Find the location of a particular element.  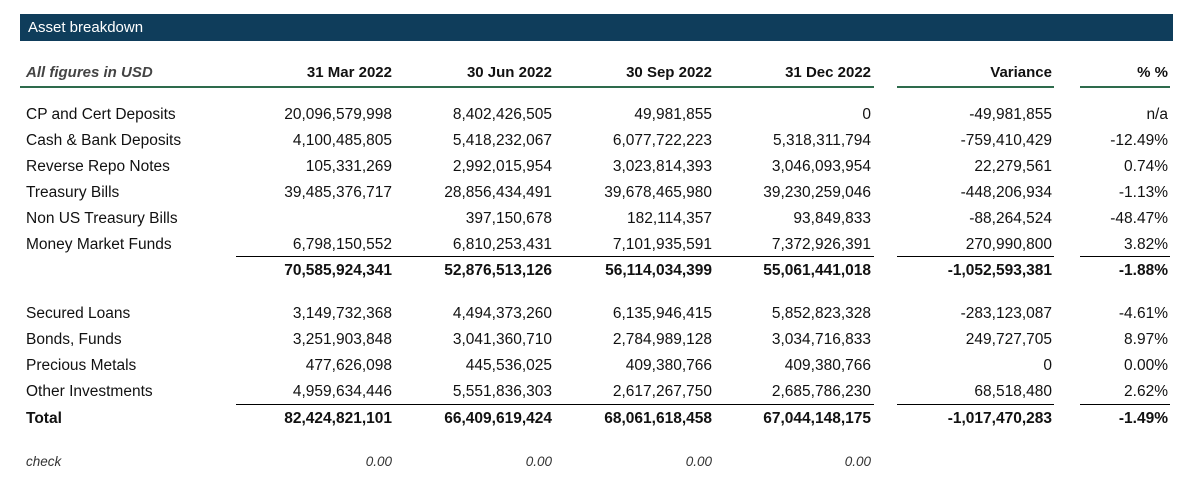

total-value: 66,409,619,424 is located at coordinates (498, 418).